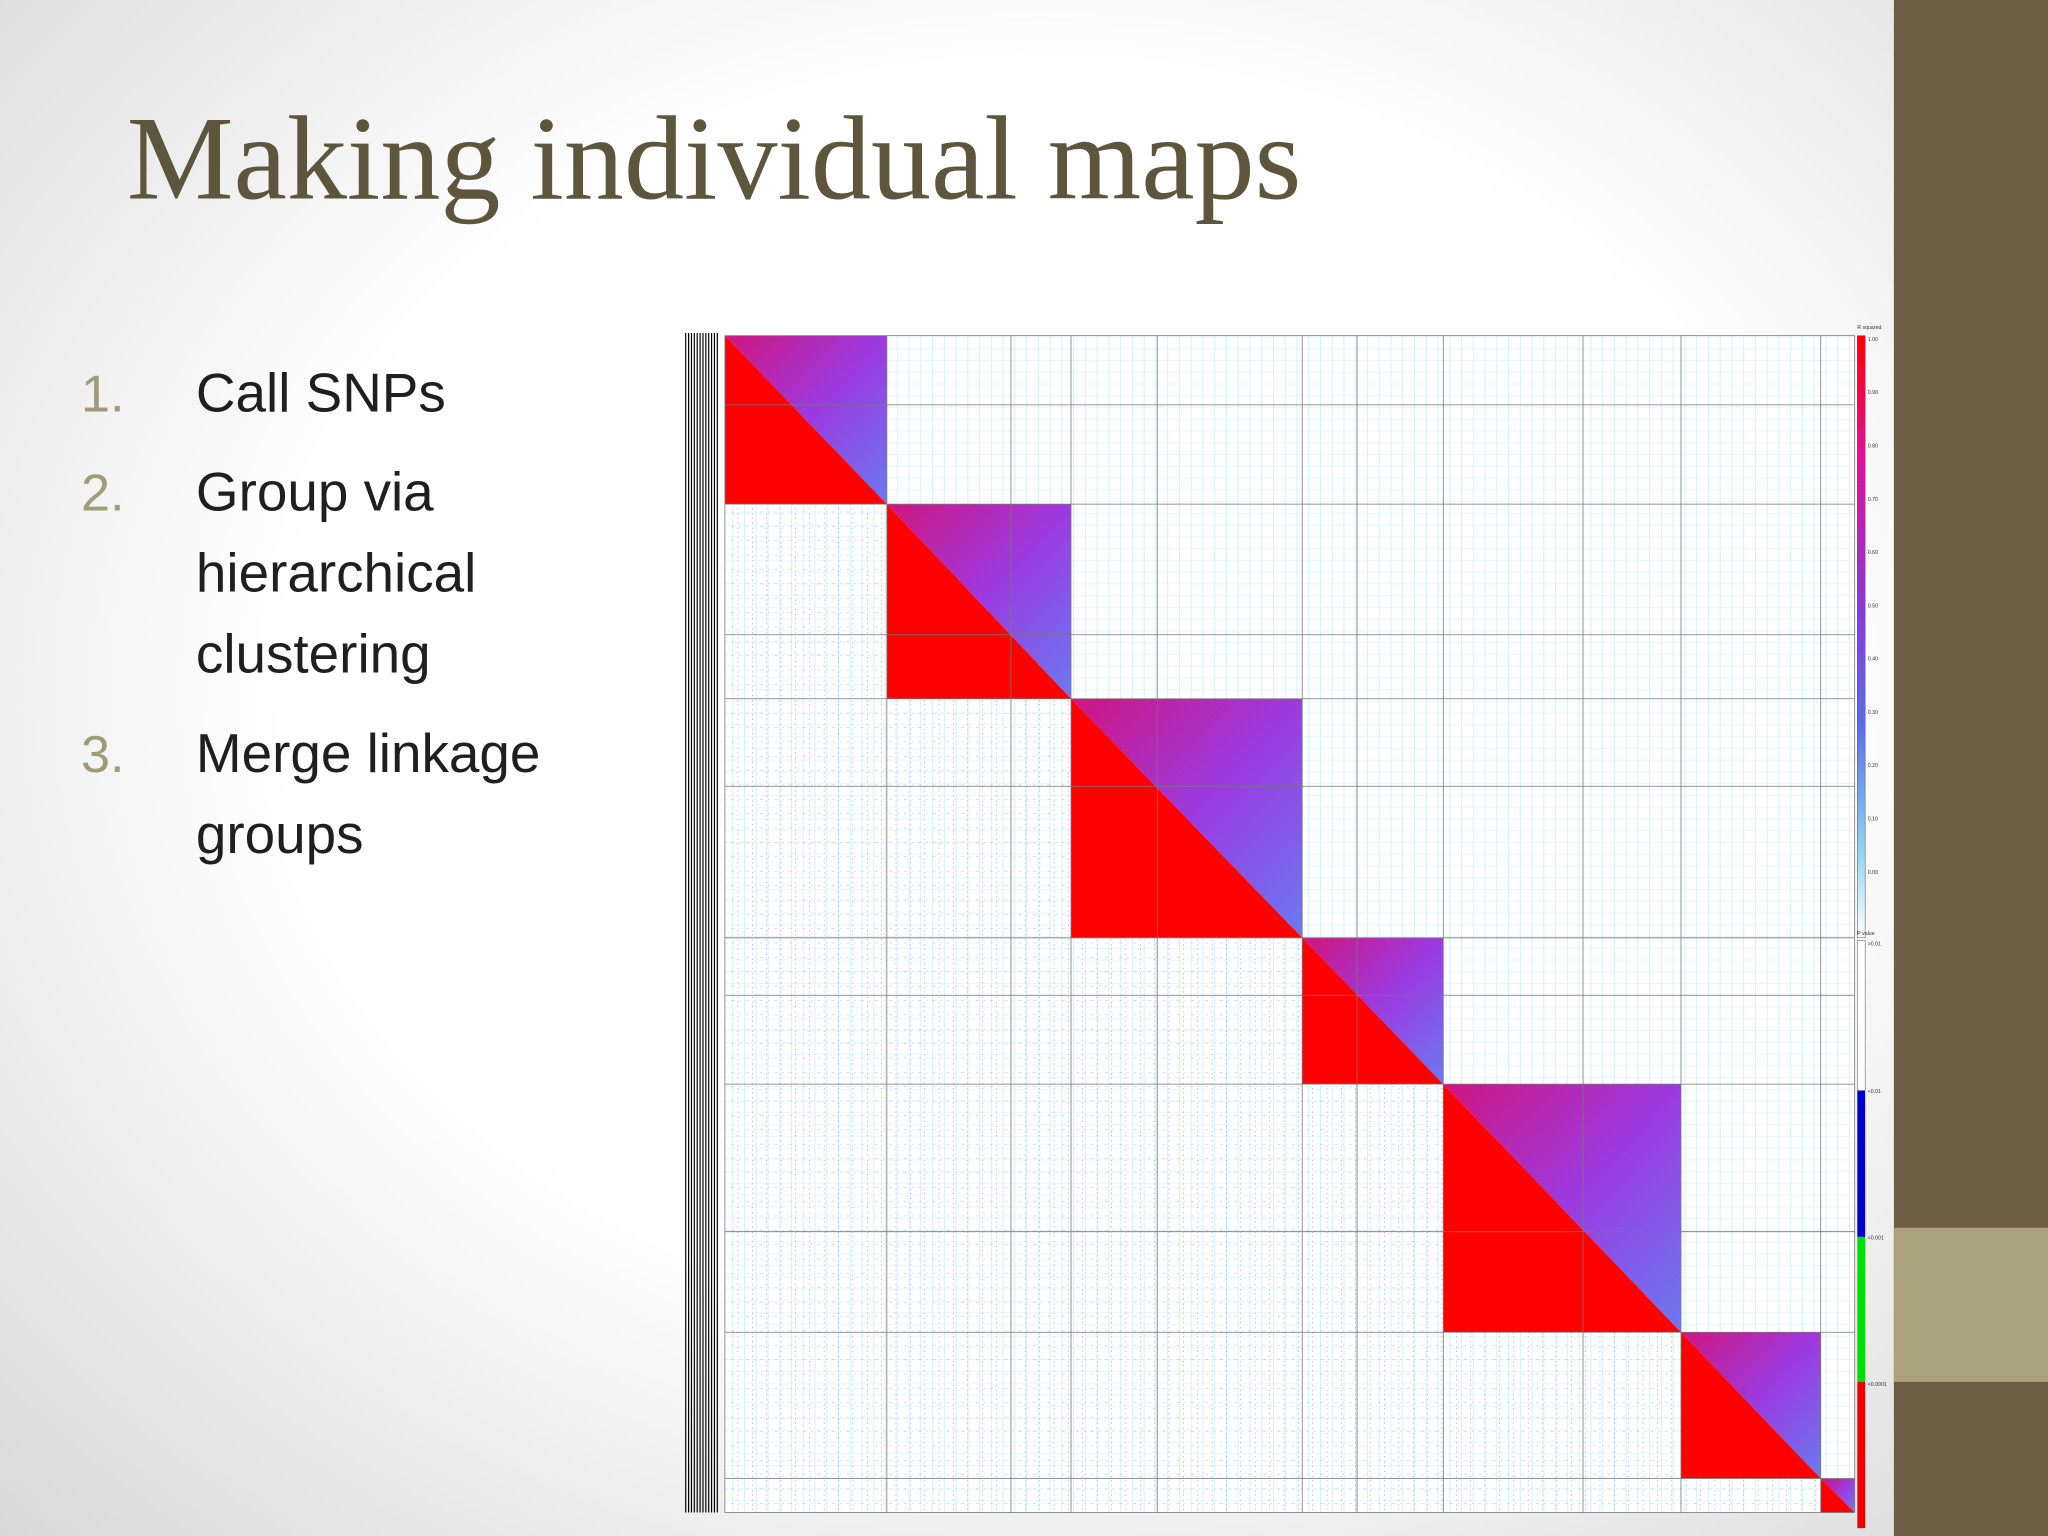 Image resolution: width=2048 pixels, height=1536 pixels. What do you see at coordinates (336, 573) in the screenshot?
I see `list-item: hierarchical` at bounding box center [336, 573].